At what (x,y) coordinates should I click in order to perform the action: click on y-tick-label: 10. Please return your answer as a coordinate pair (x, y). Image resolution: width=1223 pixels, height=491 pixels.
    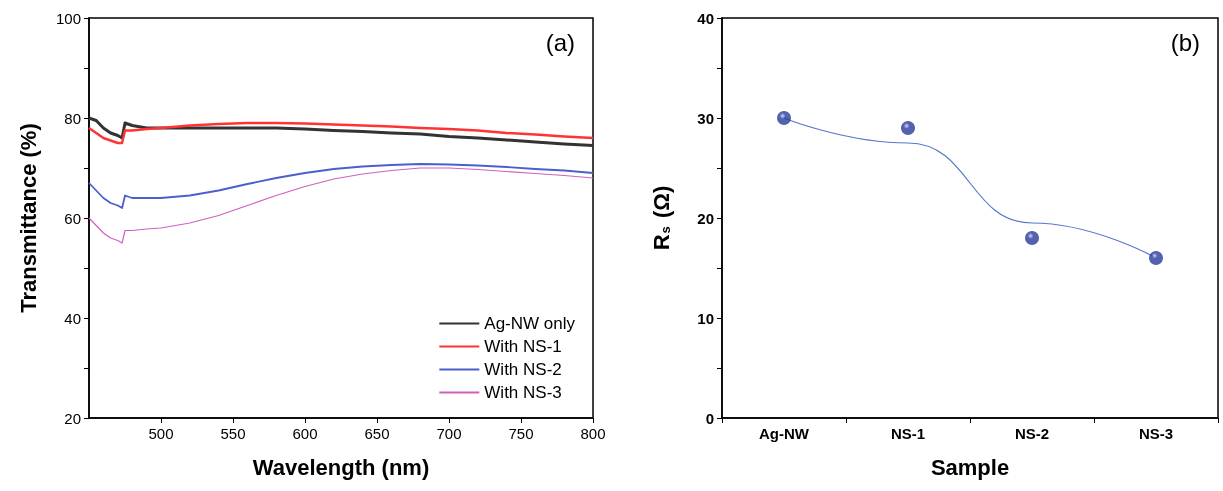
    Looking at the image, I should click on (705, 318).